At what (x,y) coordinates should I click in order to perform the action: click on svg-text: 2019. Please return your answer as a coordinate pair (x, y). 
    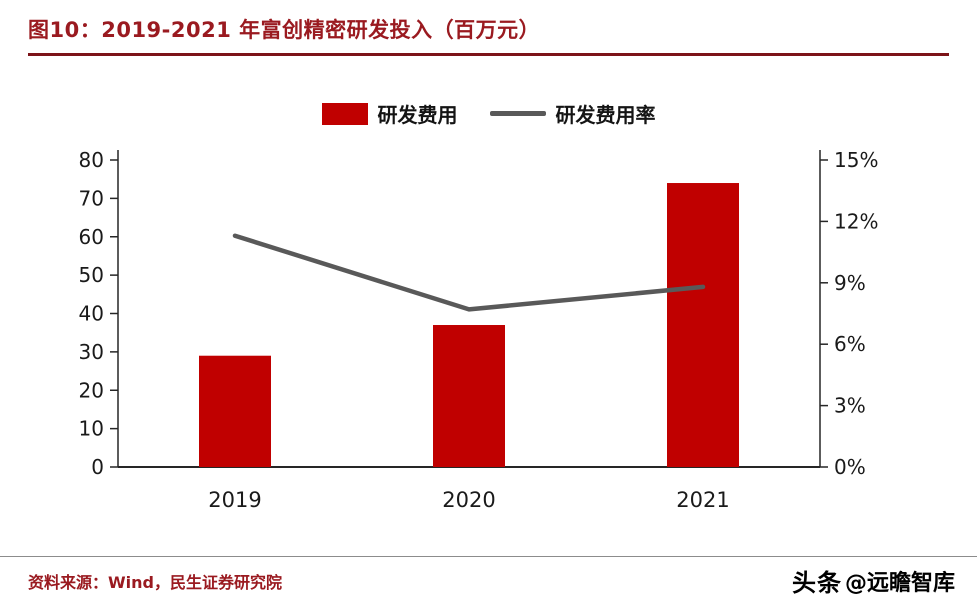
    Looking at the image, I should click on (234, 500).